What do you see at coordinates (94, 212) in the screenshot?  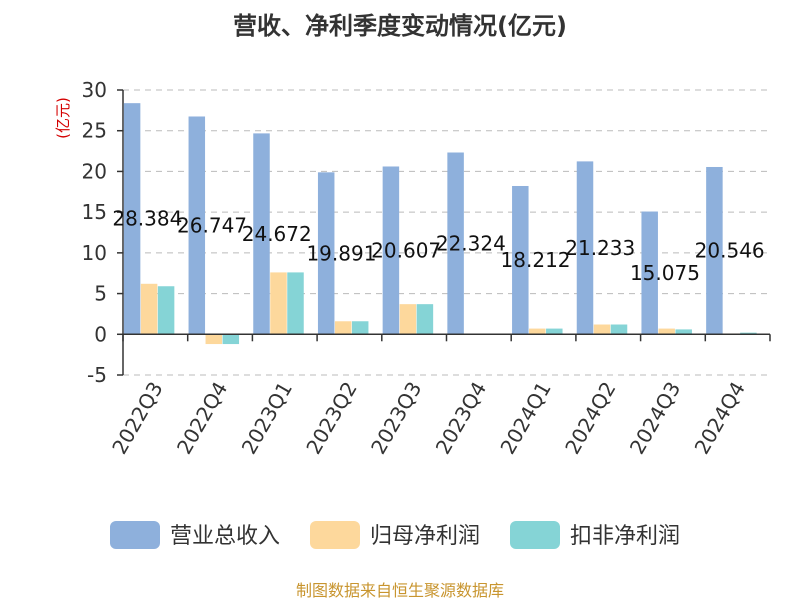 I see `y-tick-label: 15` at bounding box center [94, 212].